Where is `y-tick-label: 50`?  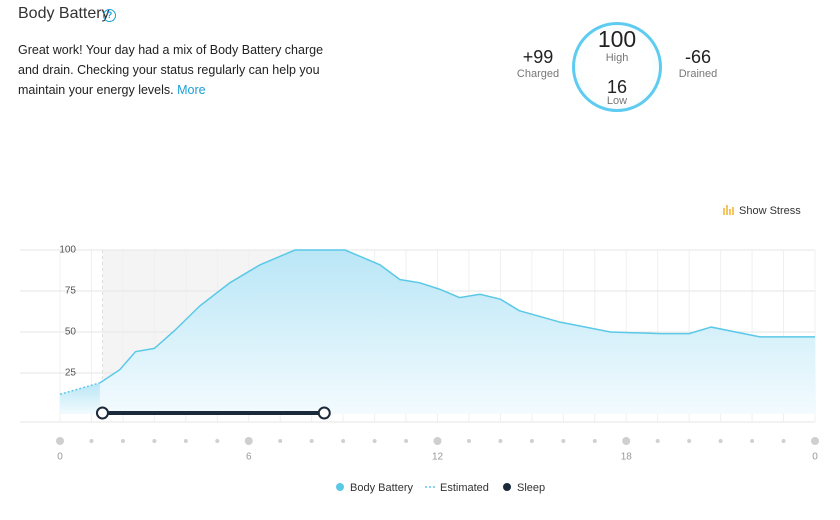
y-tick-label: 50 is located at coordinates (71, 332).